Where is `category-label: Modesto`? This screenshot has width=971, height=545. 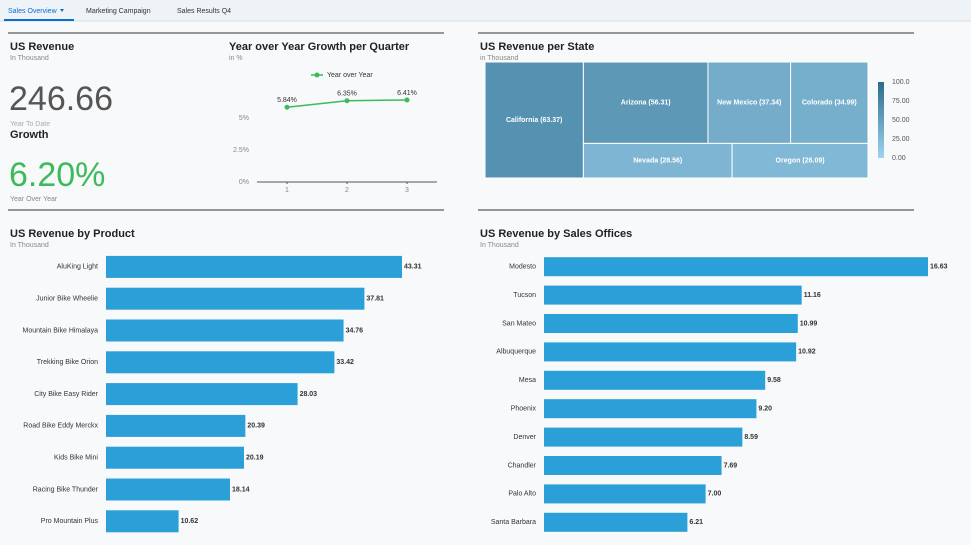 category-label: Modesto is located at coordinates (522, 267).